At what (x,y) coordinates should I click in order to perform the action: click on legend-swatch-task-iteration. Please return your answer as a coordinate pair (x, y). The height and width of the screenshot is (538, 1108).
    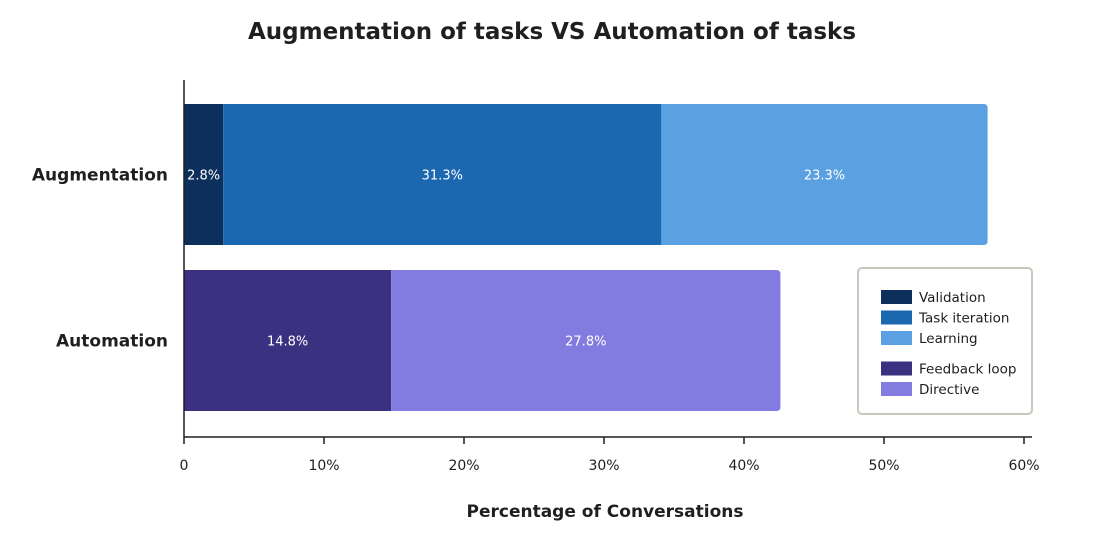
    Looking at the image, I should click on (896, 317).